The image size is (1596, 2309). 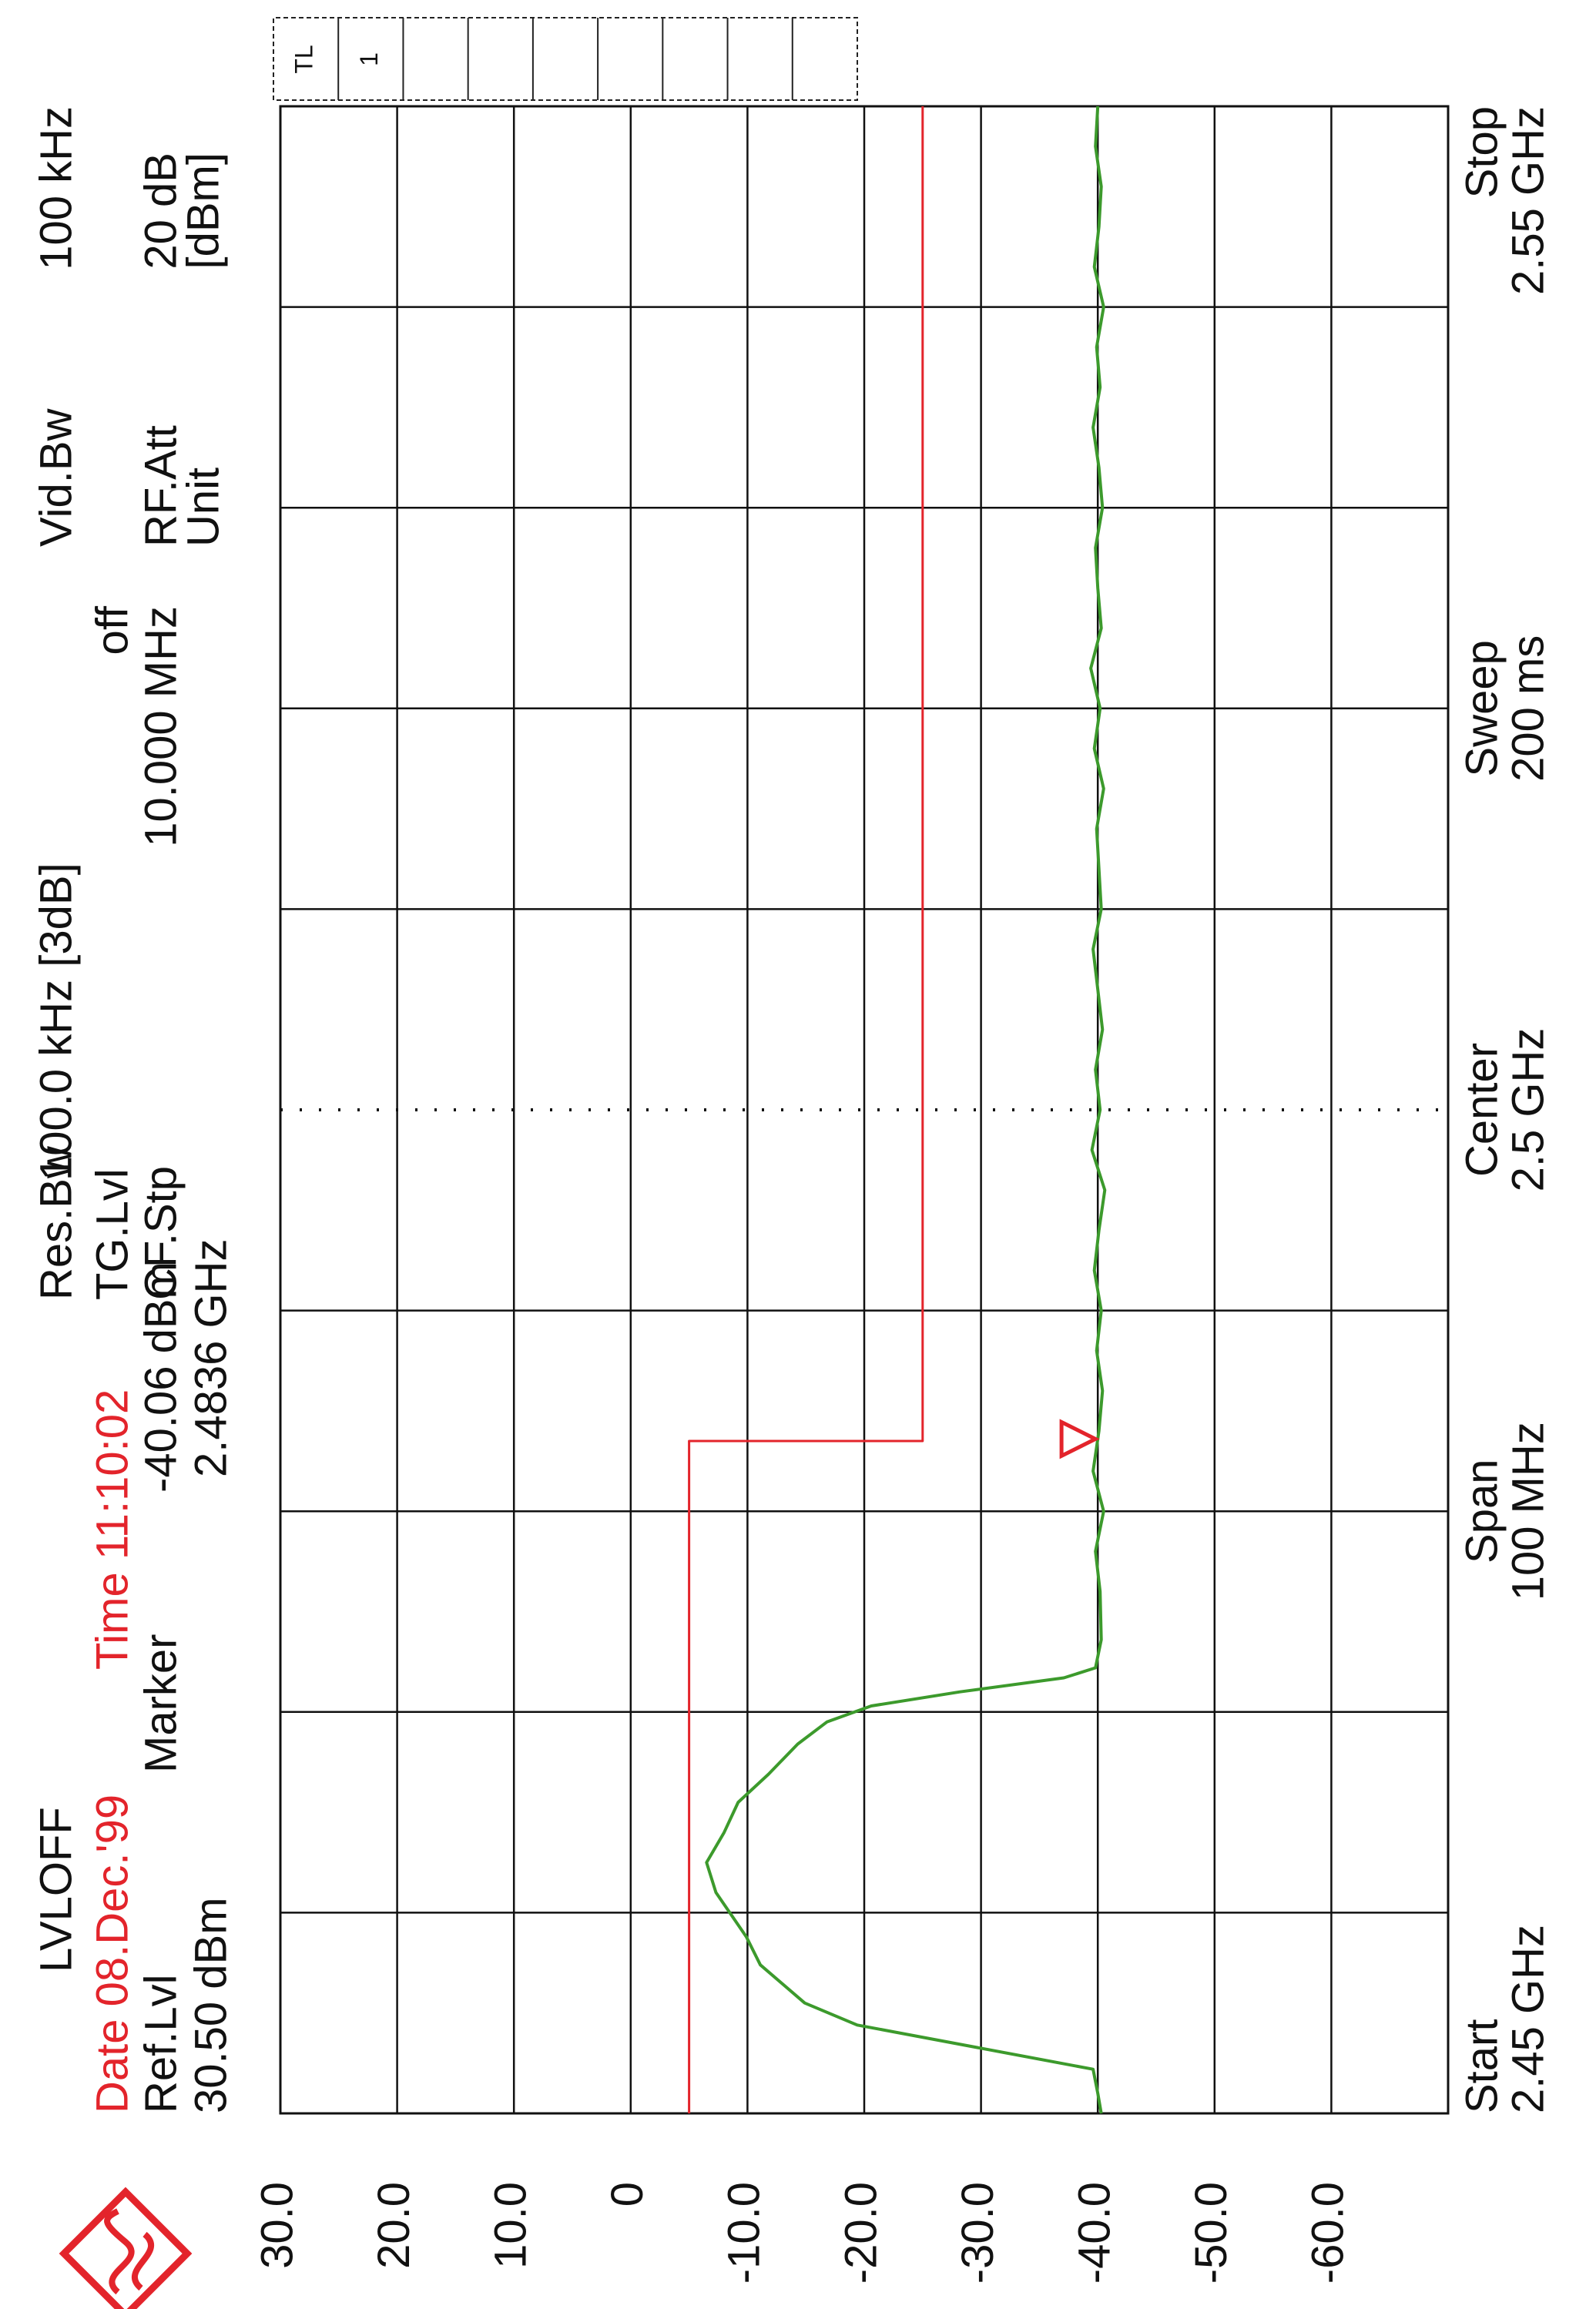 I want to click on limit-box-label: TL, so click(x=304, y=59).